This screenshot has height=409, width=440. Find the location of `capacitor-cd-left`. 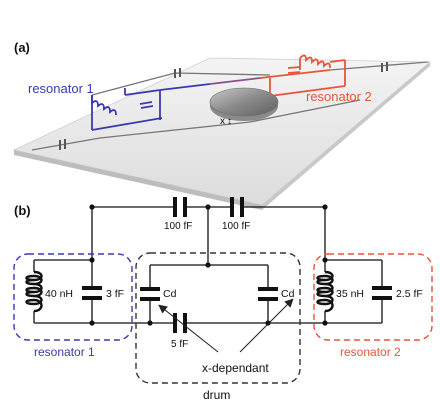

capacitor-cd-left is located at coordinates (150, 294).